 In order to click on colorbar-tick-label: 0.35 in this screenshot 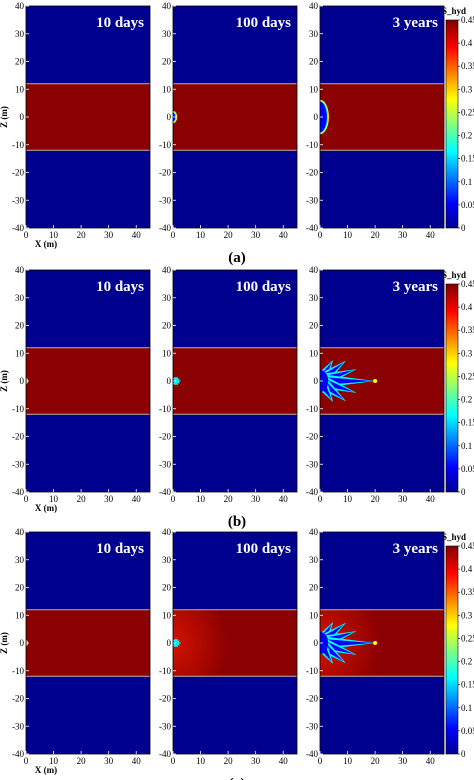, I will do `click(467, 66)`.